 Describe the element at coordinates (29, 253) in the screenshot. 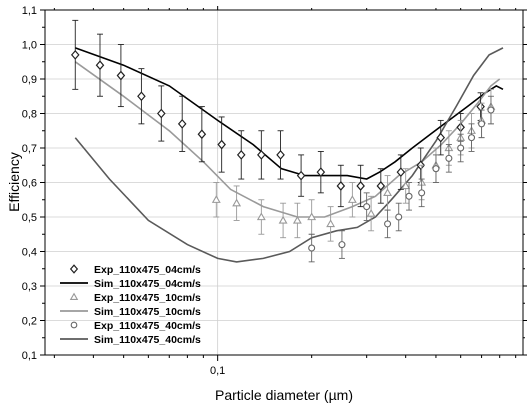

I see `y-tick-label: 0,4` at that location.